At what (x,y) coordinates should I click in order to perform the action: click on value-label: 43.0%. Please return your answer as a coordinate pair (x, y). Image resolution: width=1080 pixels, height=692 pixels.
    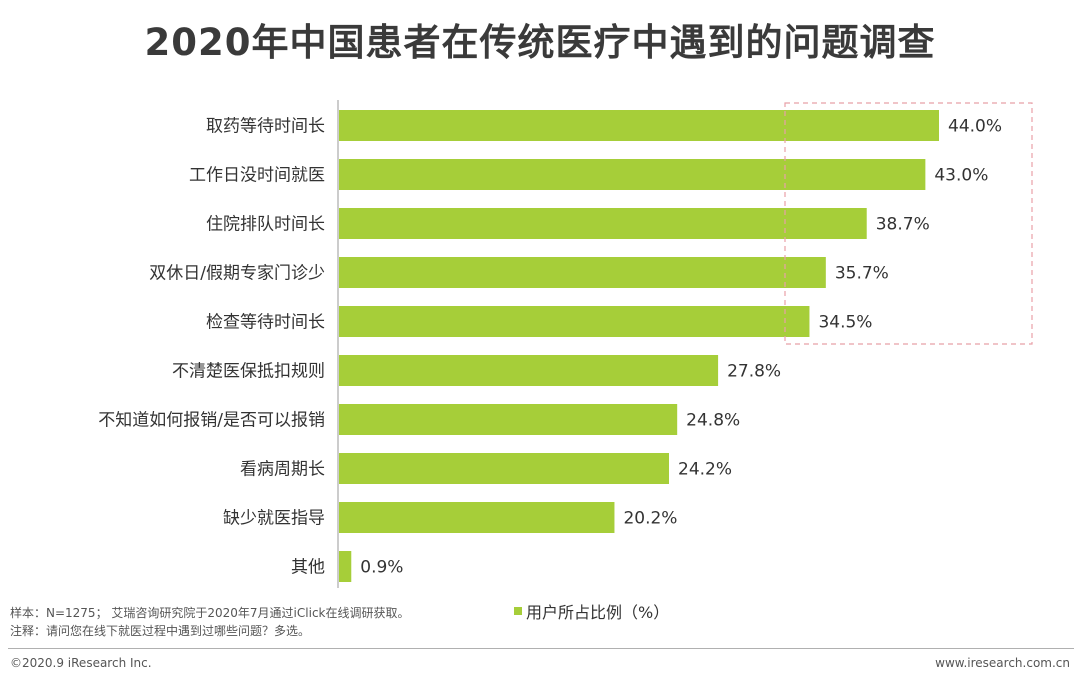
    Looking at the image, I should click on (961, 176).